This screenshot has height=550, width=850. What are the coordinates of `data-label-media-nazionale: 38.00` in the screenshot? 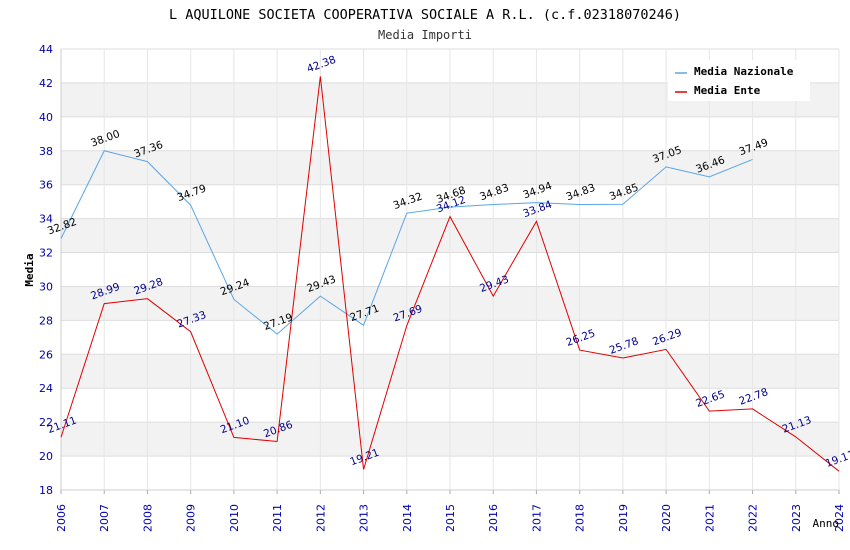 It's located at (105, 139).